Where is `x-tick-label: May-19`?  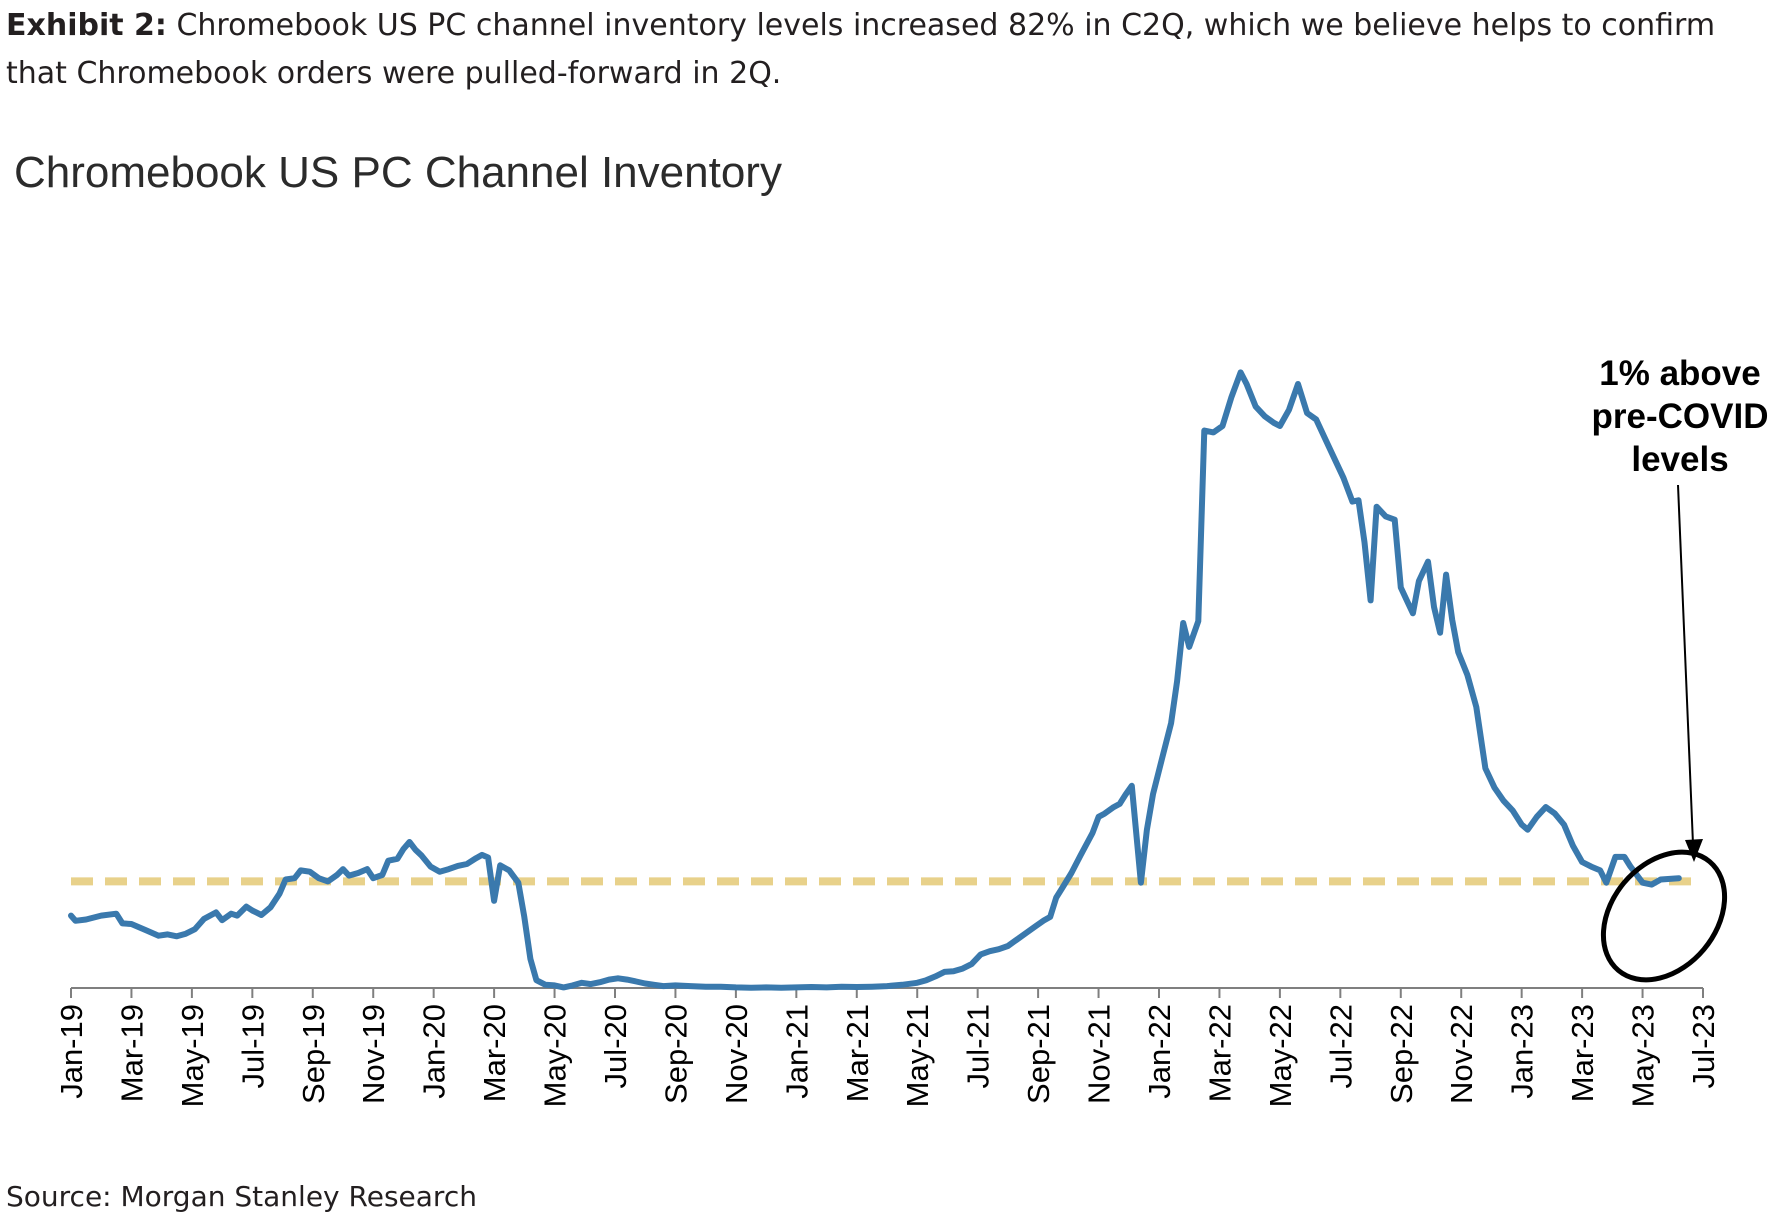
x-tick-label: May-19 is located at coordinates (192, 1055).